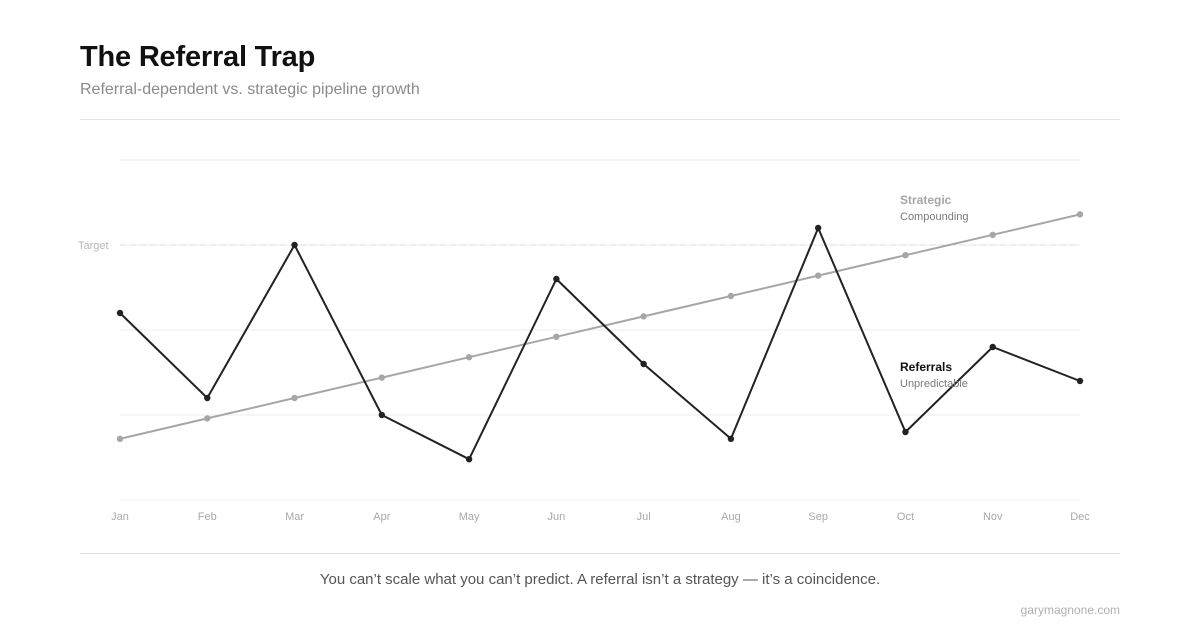 This screenshot has height=630, width=1200. What do you see at coordinates (120, 517) in the screenshot?
I see `x-tick-label: Jan` at bounding box center [120, 517].